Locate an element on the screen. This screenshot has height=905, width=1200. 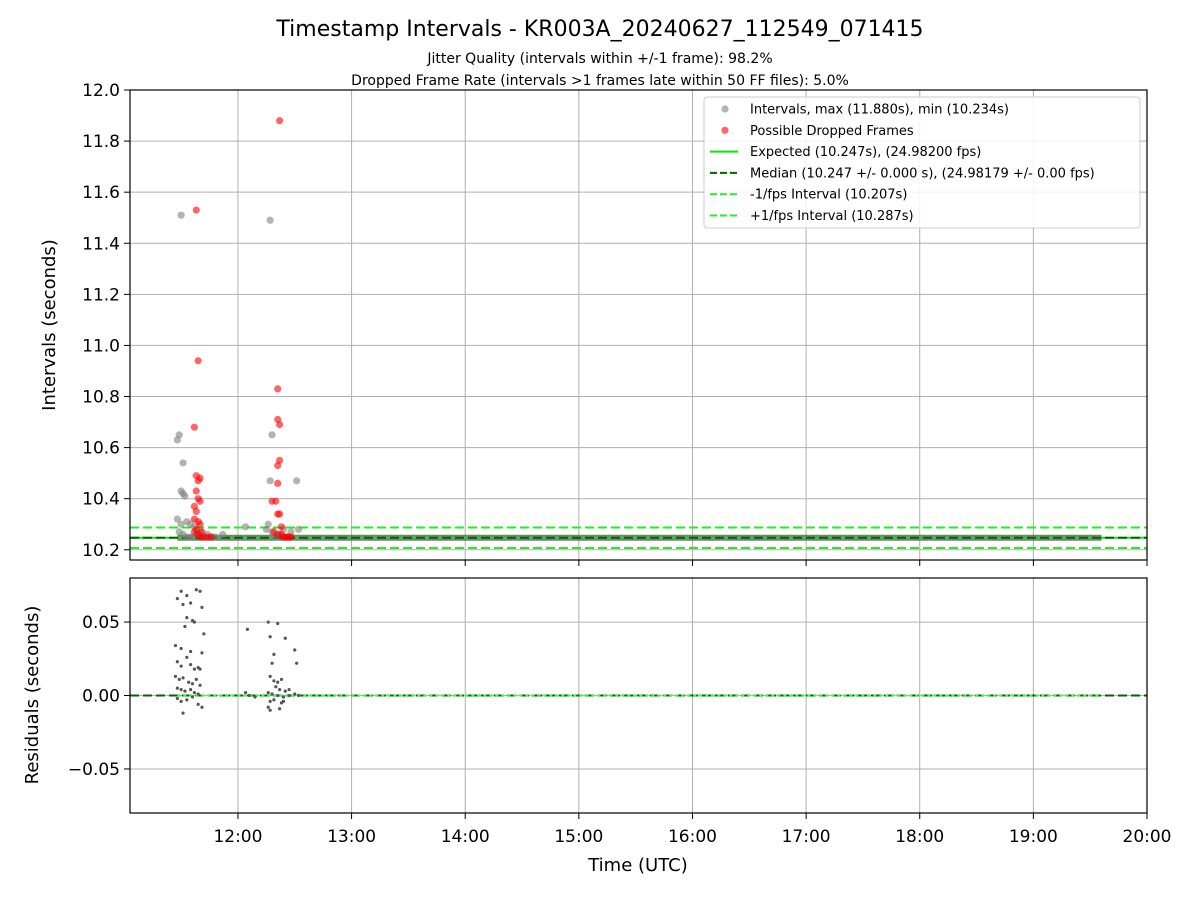
x-tick-label: 14:00 is located at coordinates (465, 837).